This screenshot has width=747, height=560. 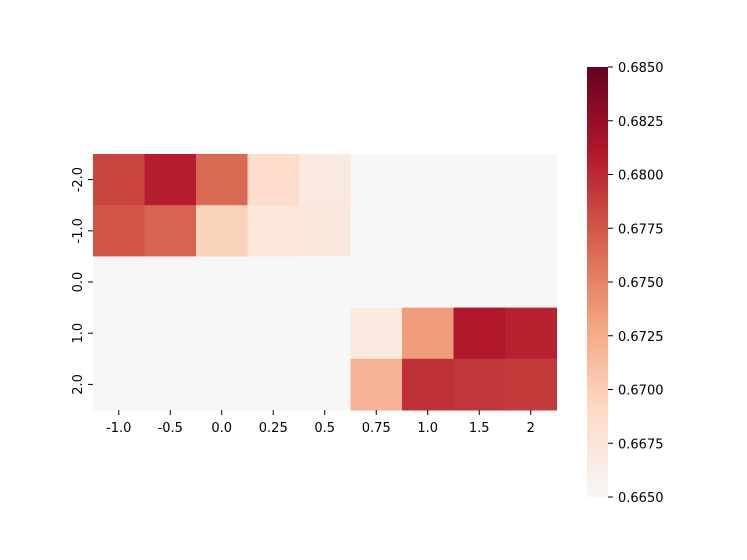 What do you see at coordinates (641, 283) in the screenshot?
I see `colorbar-tick-label: 0.6750` at bounding box center [641, 283].